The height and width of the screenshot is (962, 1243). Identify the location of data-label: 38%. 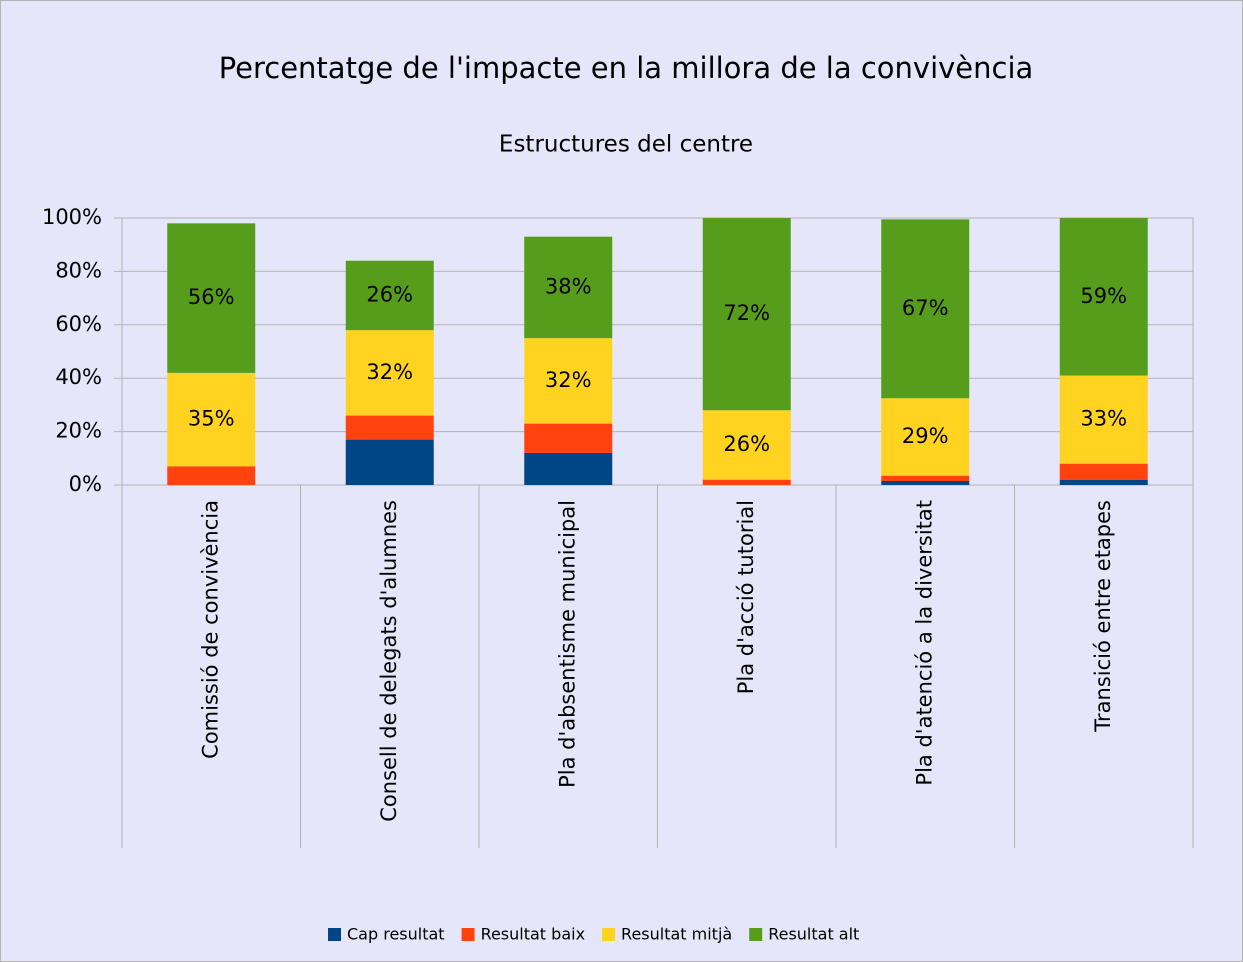
(568, 286).